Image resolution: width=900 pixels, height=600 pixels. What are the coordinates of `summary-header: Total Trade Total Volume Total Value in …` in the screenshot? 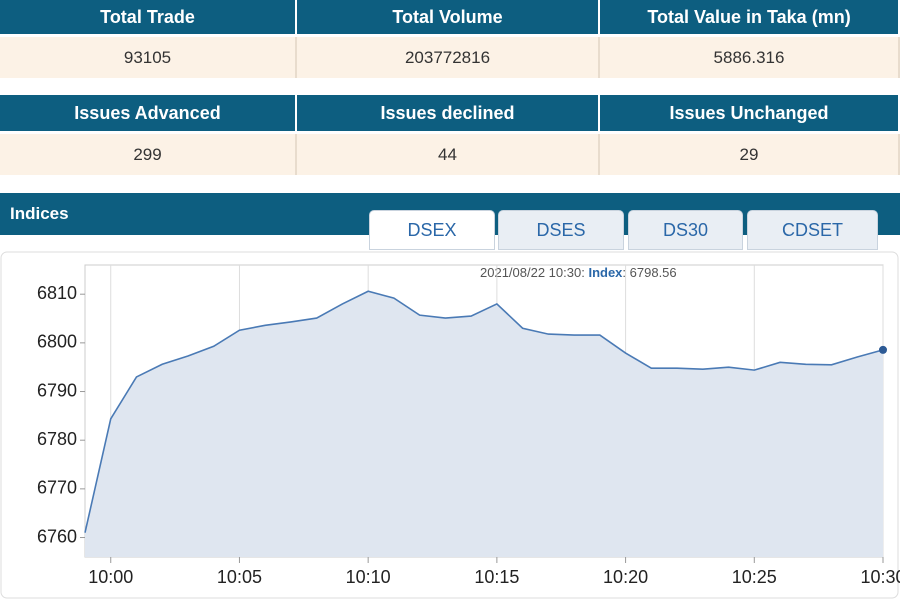 It's located at (450, 17).